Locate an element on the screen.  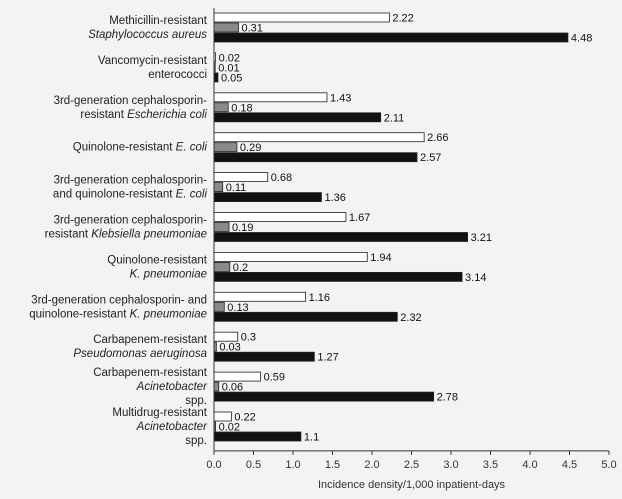
category-label: Multidrug-resistant is located at coordinates (159, 413).